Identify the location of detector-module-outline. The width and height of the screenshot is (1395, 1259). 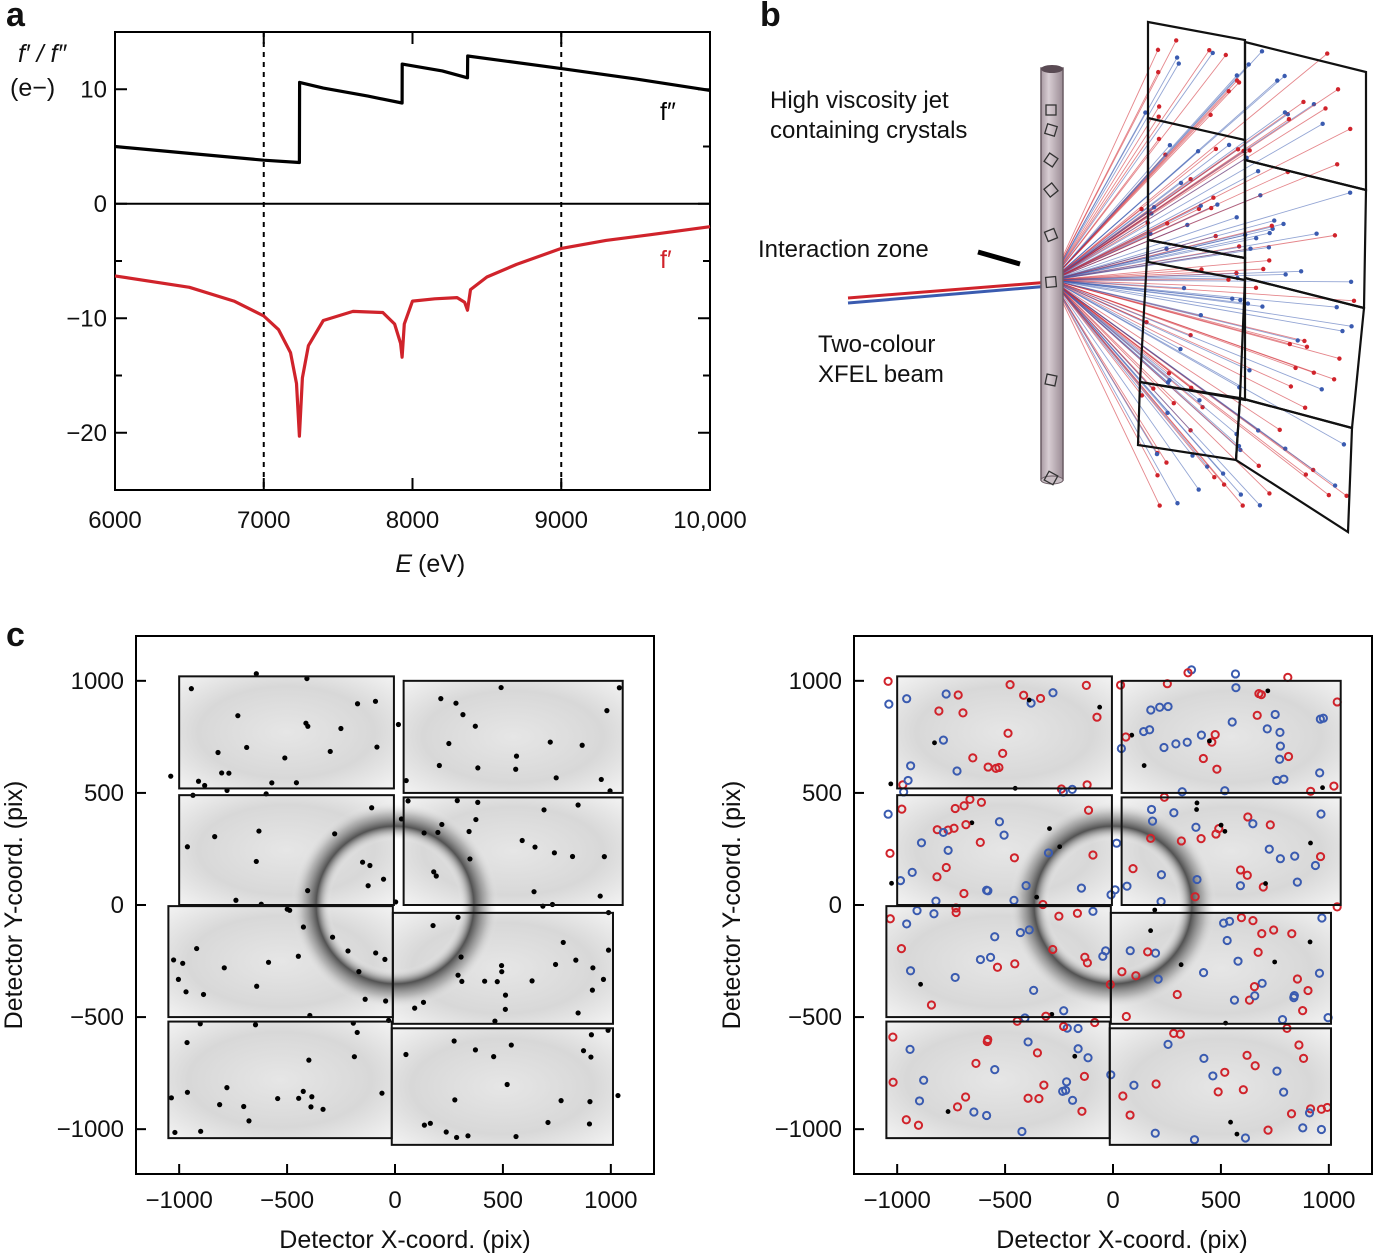
(1220, 968).